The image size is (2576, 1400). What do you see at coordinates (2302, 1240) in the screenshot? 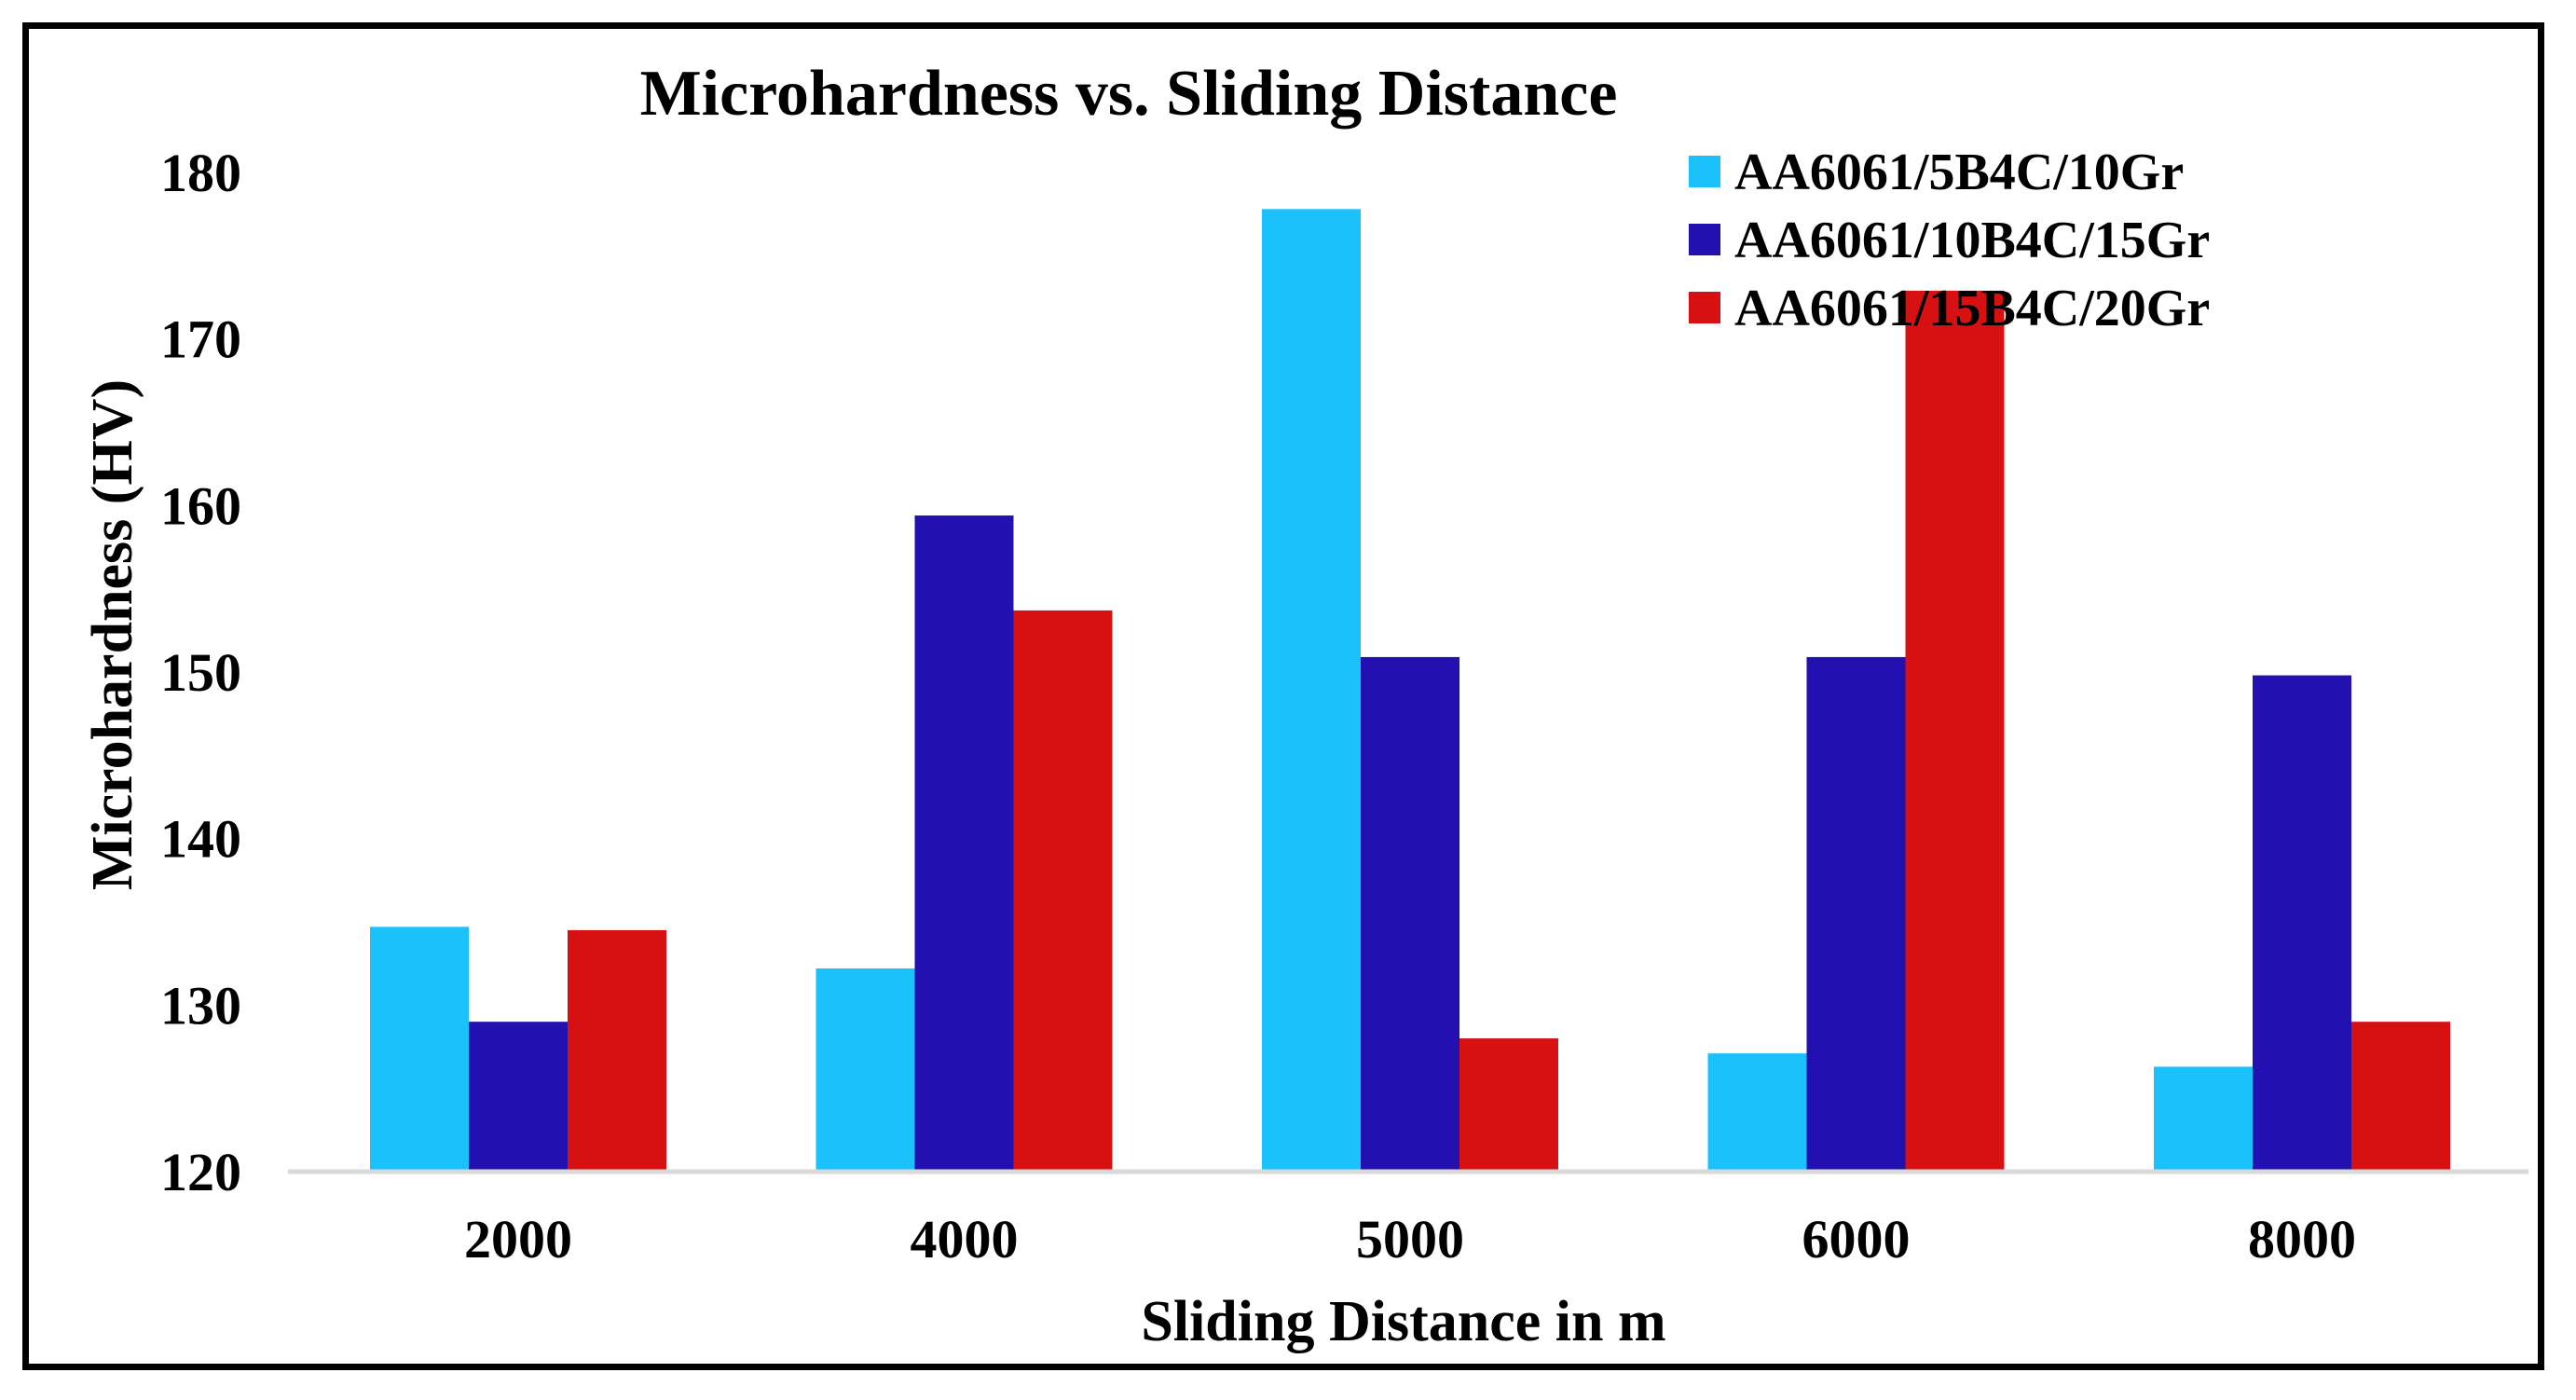
I see `x-tick-label: 8000` at bounding box center [2302, 1240].